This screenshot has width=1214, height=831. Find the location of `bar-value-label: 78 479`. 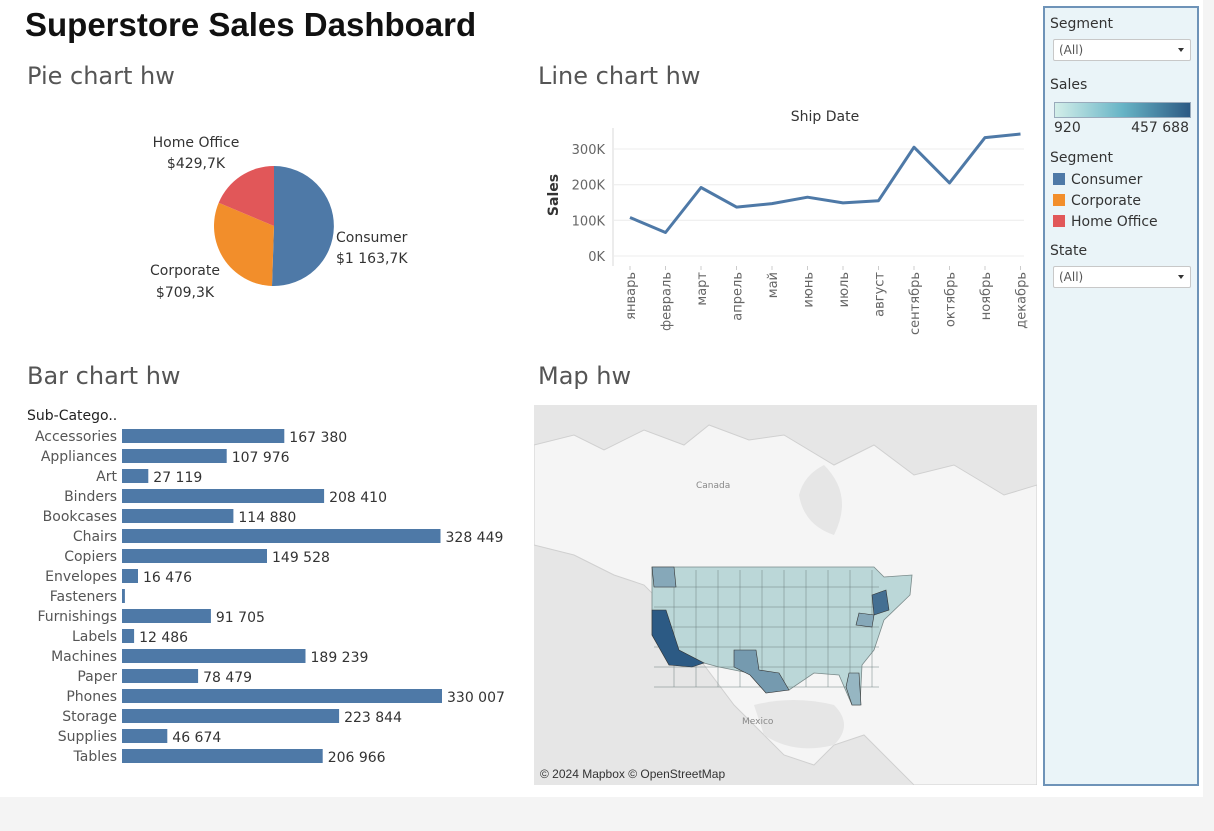

bar-value-label: 78 479 is located at coordinates (227, 678).